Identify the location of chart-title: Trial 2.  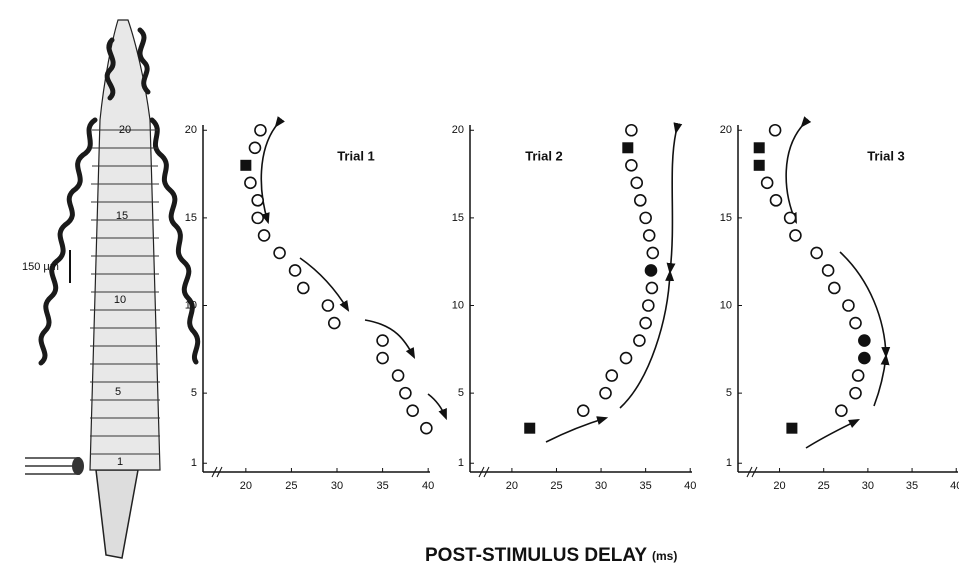
(544, 155).